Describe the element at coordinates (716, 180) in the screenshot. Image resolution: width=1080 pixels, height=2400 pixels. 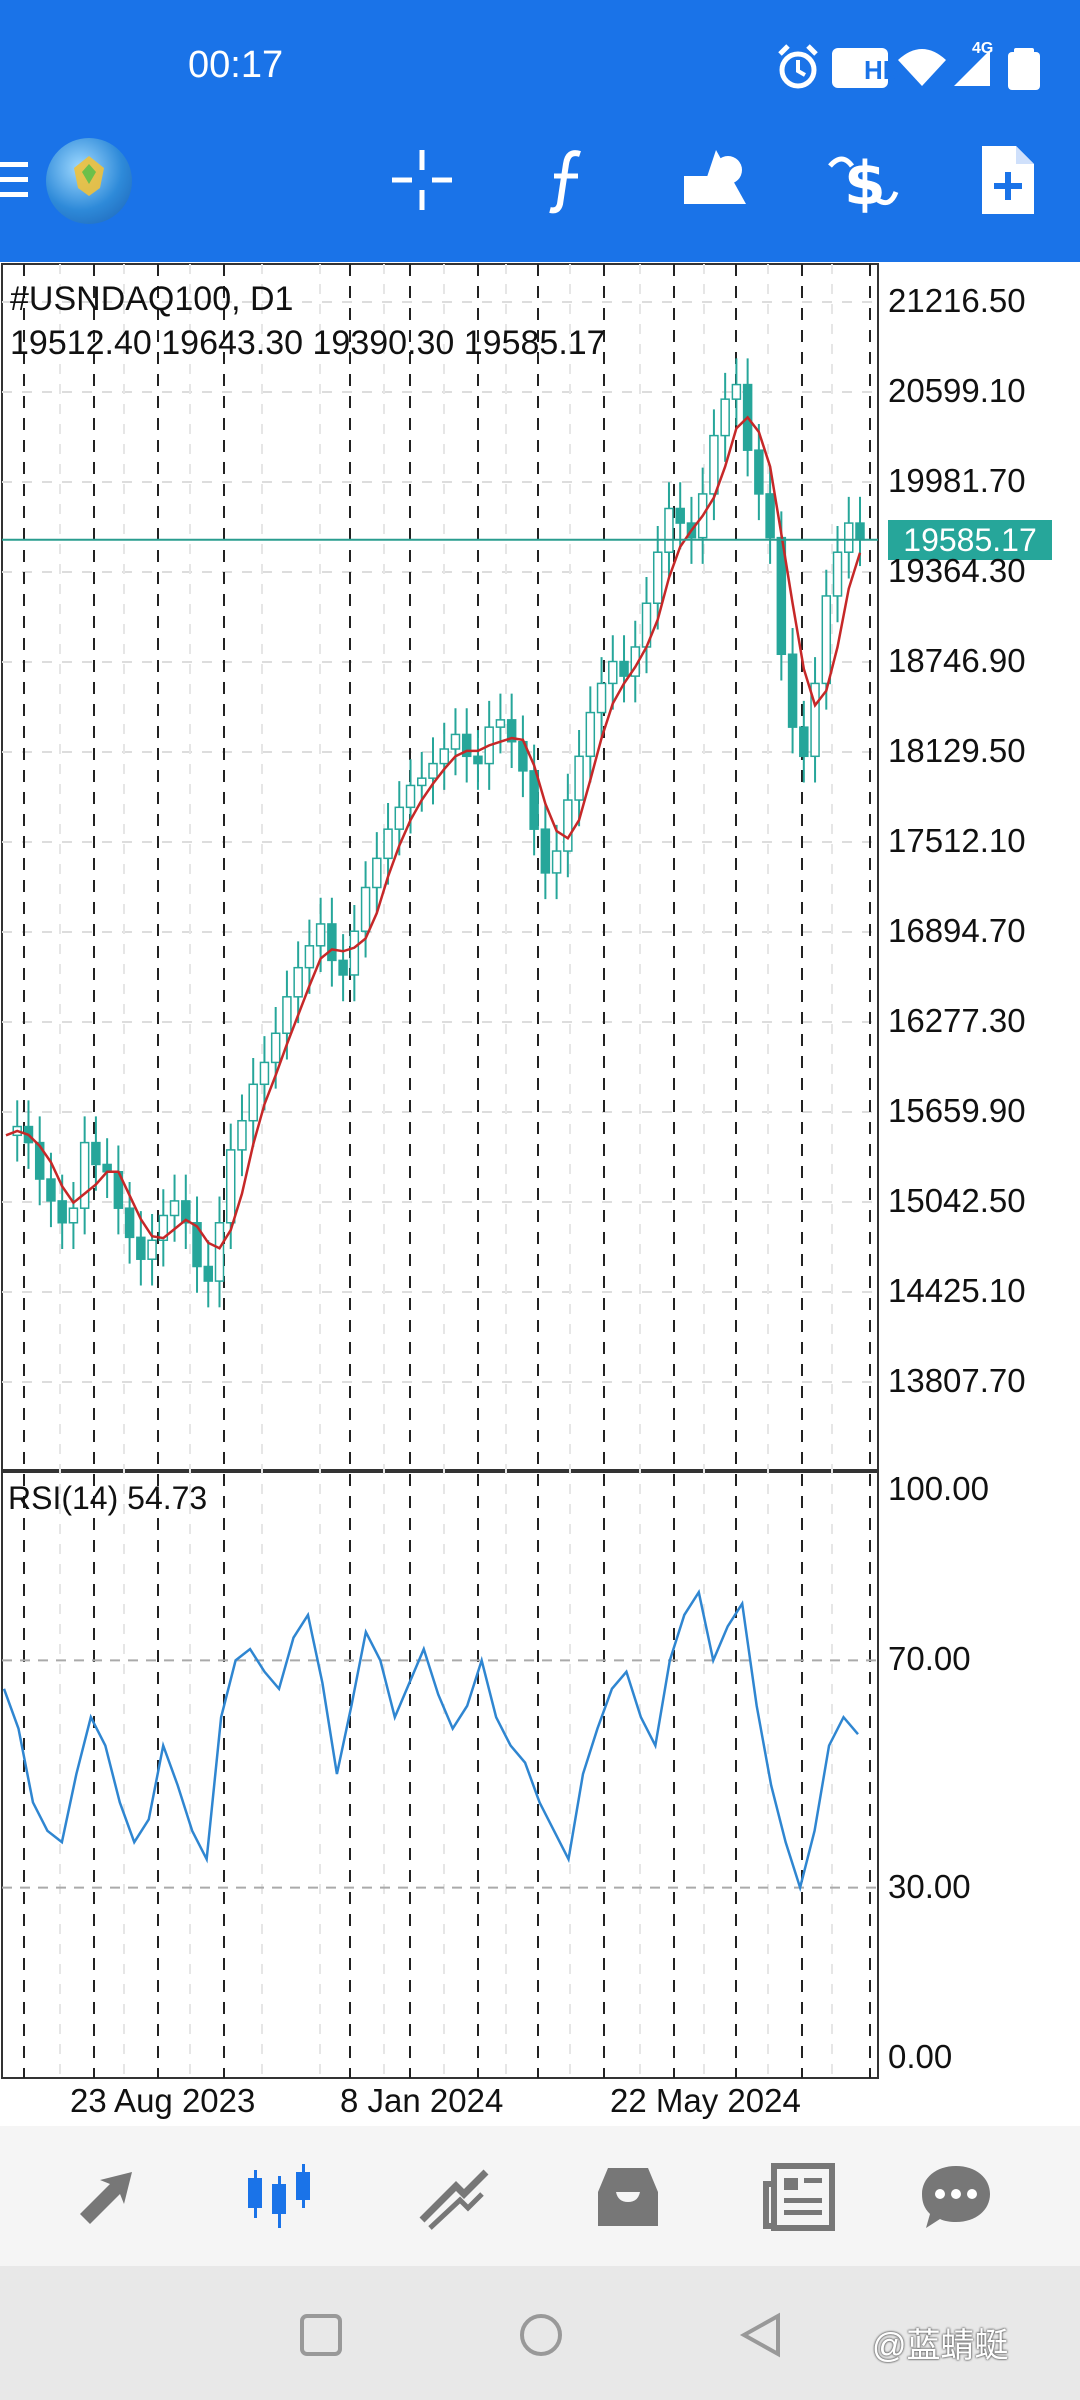
I see `objects-icon` at that location.